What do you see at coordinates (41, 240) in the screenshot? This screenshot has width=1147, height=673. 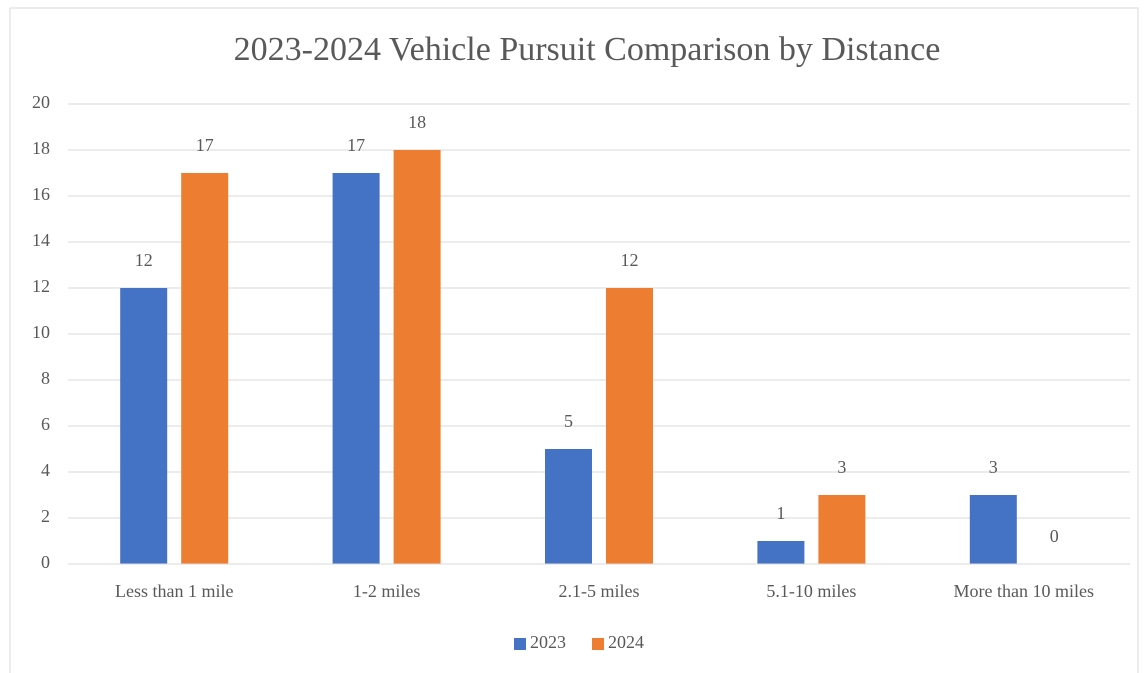 I see `y-tick-label: 14` at bounding box center [41, 240].